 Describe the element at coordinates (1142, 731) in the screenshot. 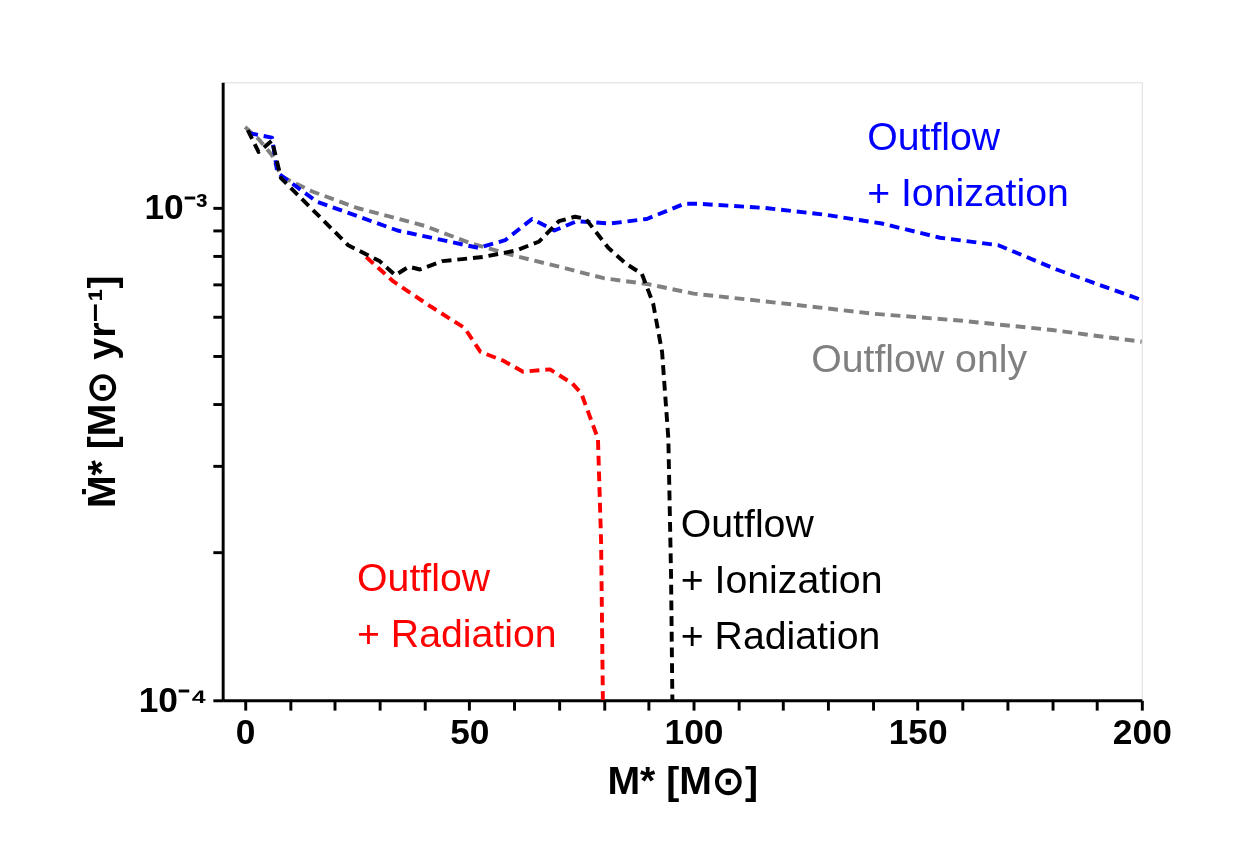

I see `x-tick-label: 200` at that location.